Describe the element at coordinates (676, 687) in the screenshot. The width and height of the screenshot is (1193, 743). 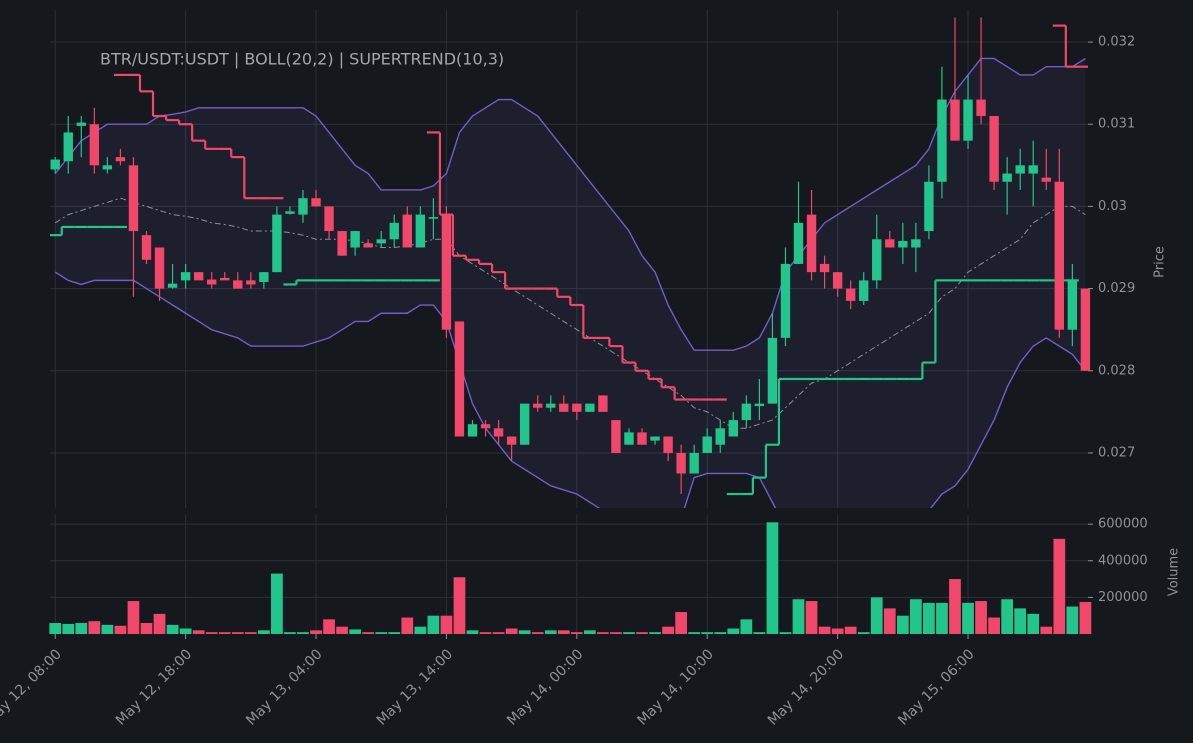
I see `x-tick-label: May 14, 10:00` at that location.